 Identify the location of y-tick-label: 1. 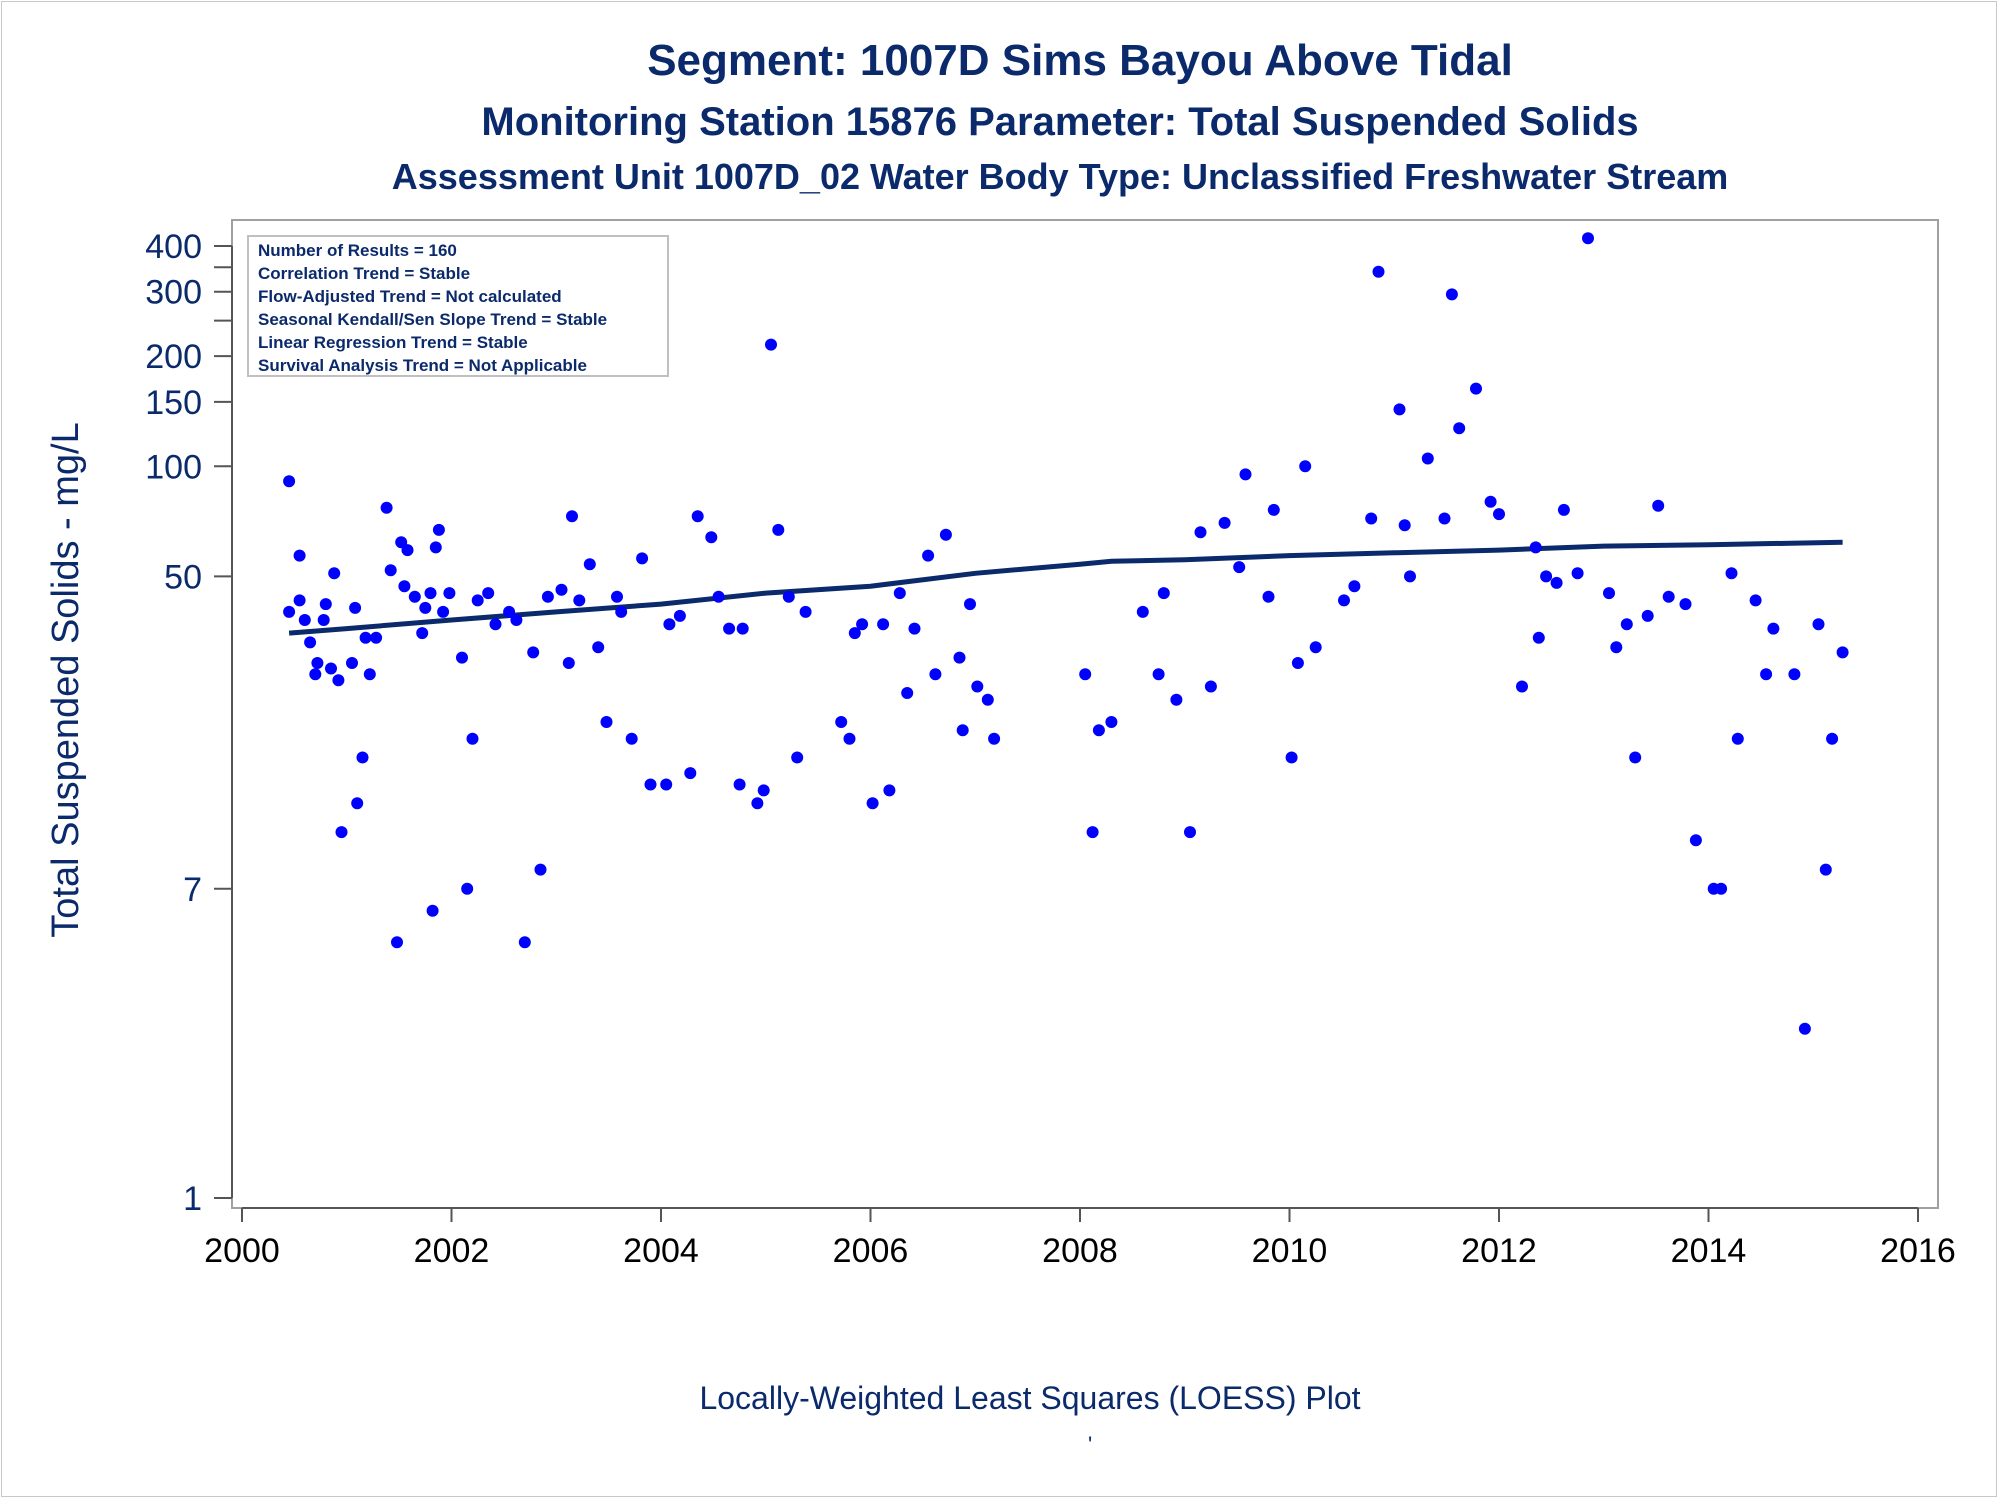
(192, 1199).